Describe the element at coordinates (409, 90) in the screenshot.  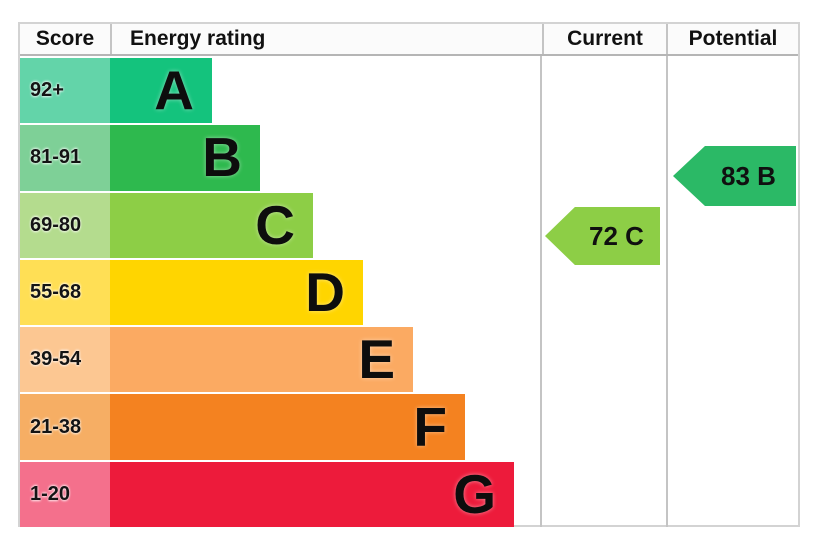
I see `band-row-a: 92+ A` at that location.